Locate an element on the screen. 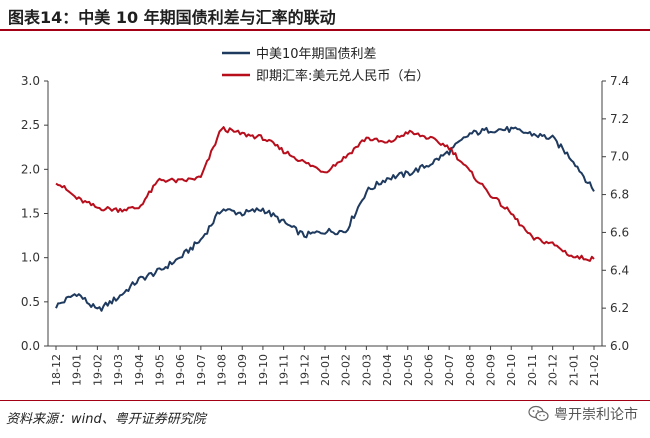  figure-title: 图表14：中美 10 年期国债利差与汇率的联动 is located at coordinates (172, 17).